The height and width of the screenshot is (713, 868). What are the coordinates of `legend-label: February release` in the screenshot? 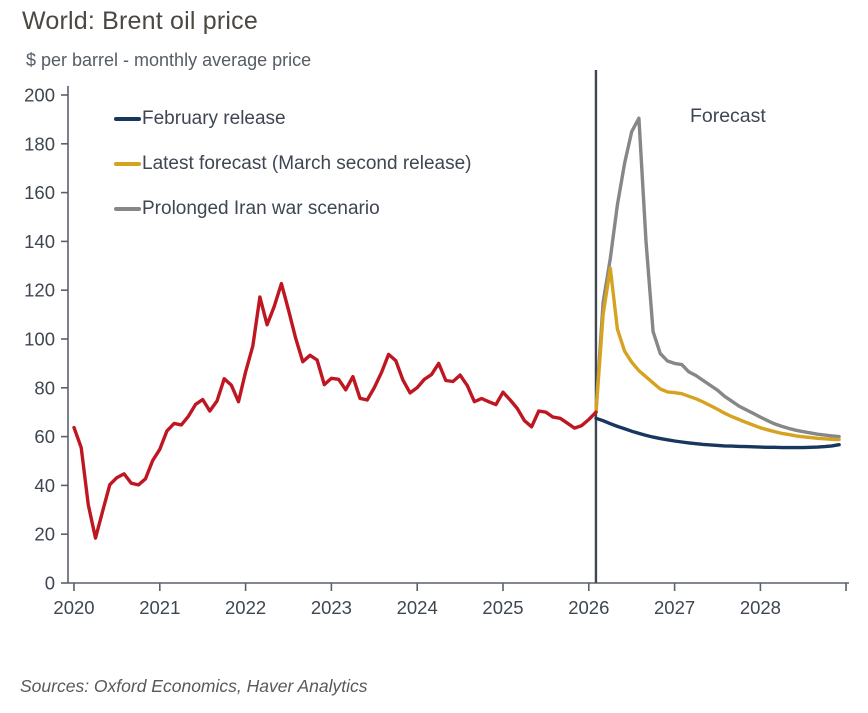 It's located at (214, 118).